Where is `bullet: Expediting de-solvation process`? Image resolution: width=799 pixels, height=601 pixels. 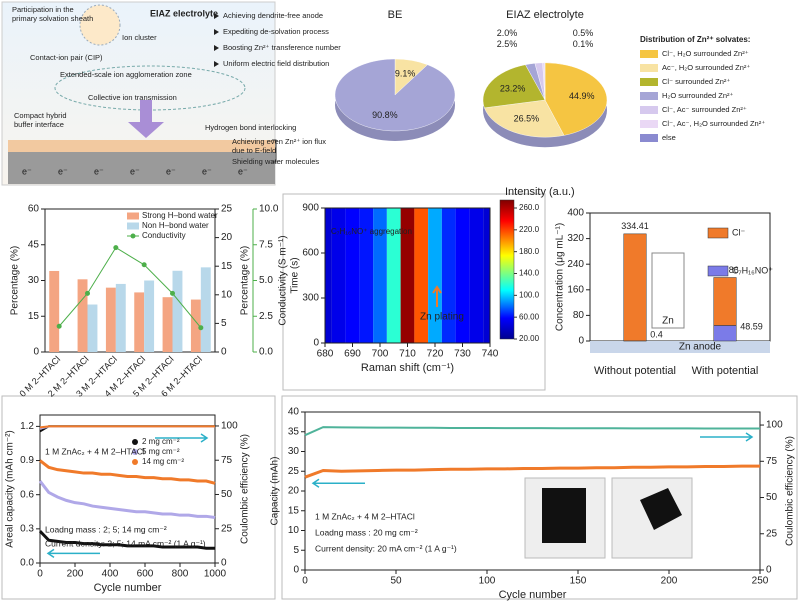
bullet: Expediting de-solvation process is located at coordinates (276, 31).